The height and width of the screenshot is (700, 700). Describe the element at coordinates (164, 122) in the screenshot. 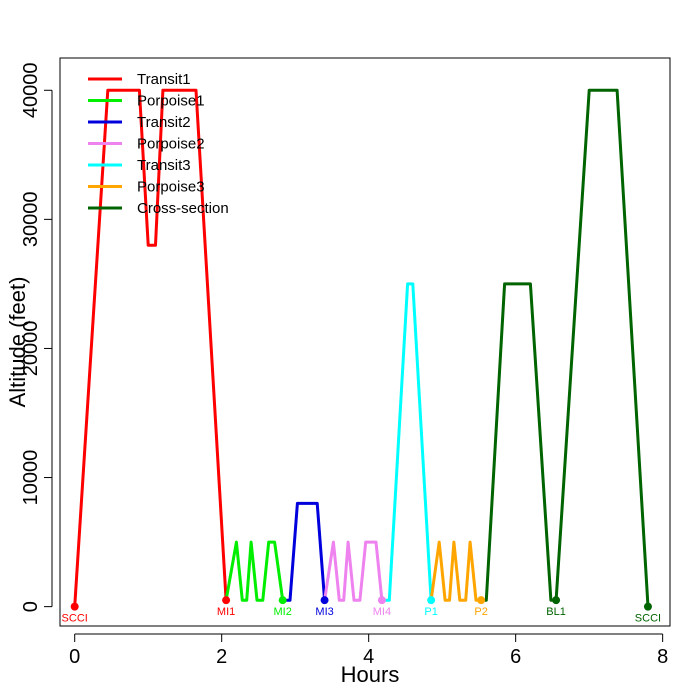

I see `legend-label: Transit2` at that location.